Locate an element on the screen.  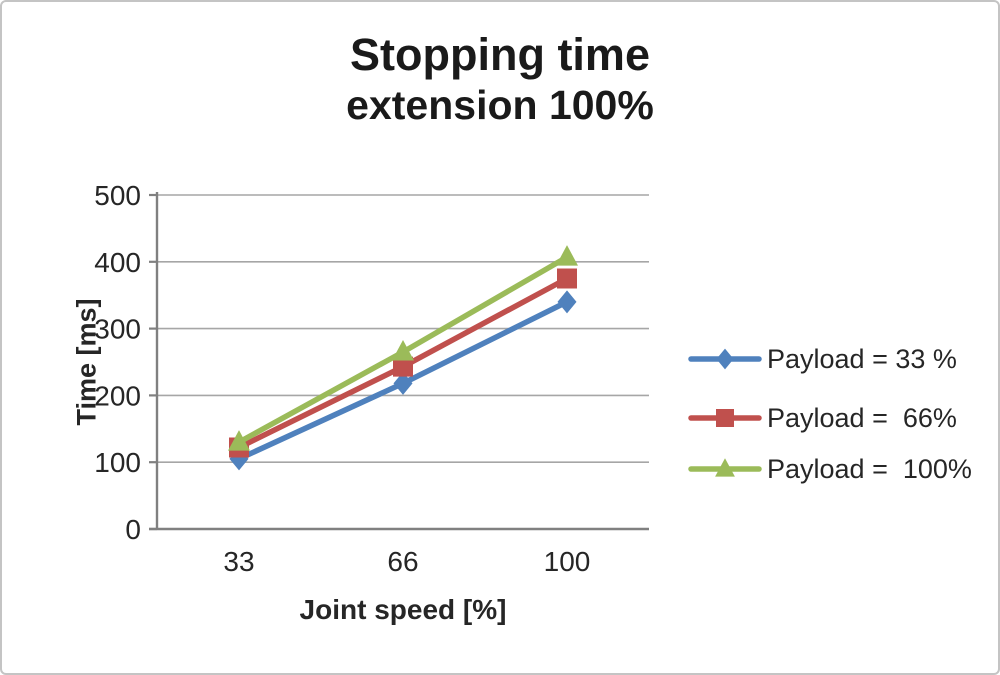
y-tick-label: 400 is located at coordinates (117, 262).